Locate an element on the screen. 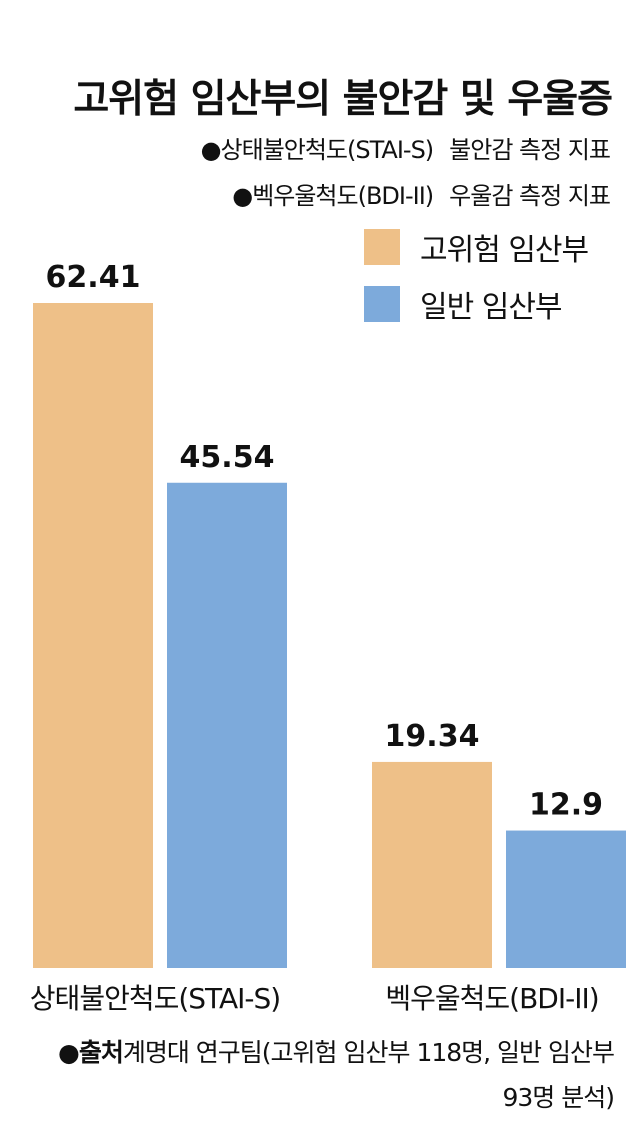  category-label-stai: 상태불안척도(STAI-S) is located at coordinates (155, 998).